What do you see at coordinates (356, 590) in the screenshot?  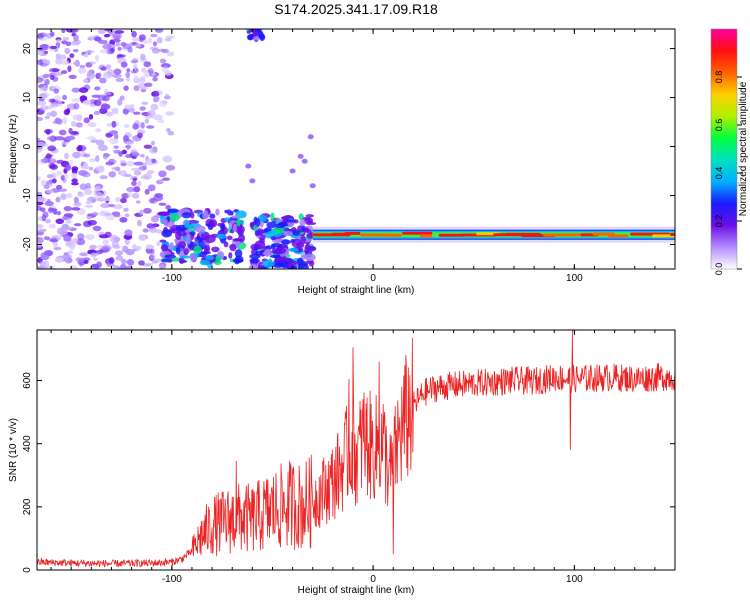 I see `snr-xlabel: Height of straight line (km)` at bounding box center [356, 590].